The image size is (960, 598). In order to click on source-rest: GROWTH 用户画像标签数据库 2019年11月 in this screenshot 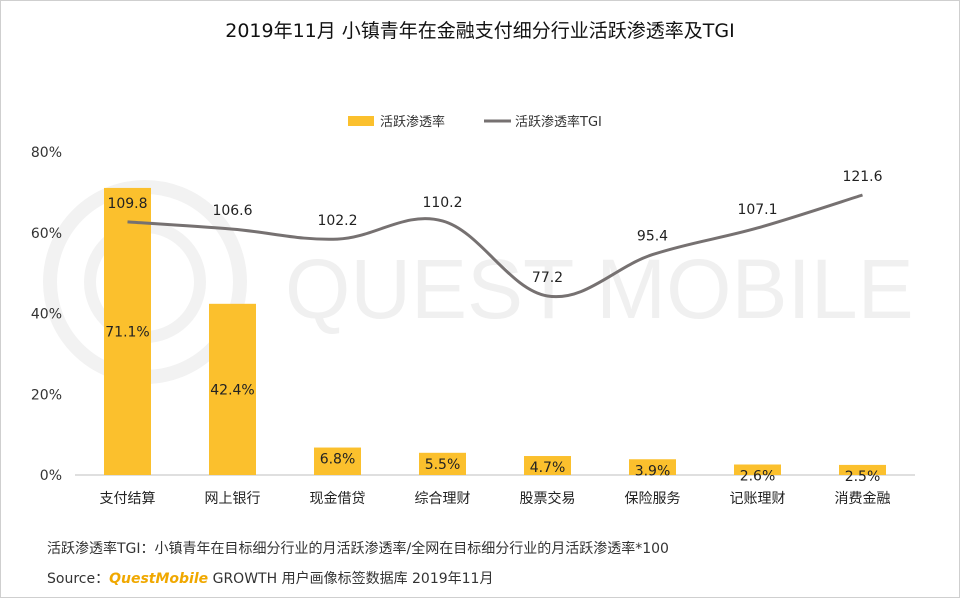, I will do `click(351, 579)`.